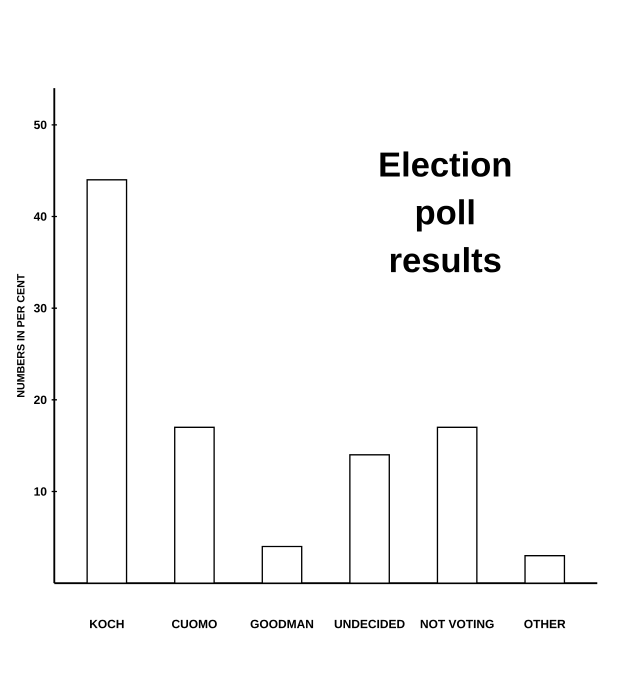 Image resolution: width=620 pixels, height=673 pixels. I want to click on x-tick-label: CUOMO, so click(194, 624).